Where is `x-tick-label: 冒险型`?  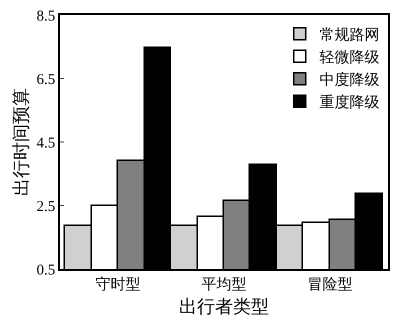 x-tick-label: 冒险型 is located at coordinates (329, 284).